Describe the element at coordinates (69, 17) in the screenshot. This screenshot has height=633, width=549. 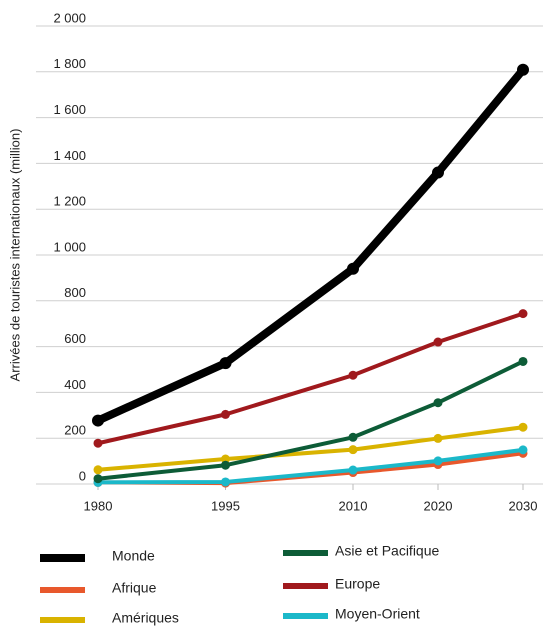
I see `y-tick-label: 2 000` at that location.